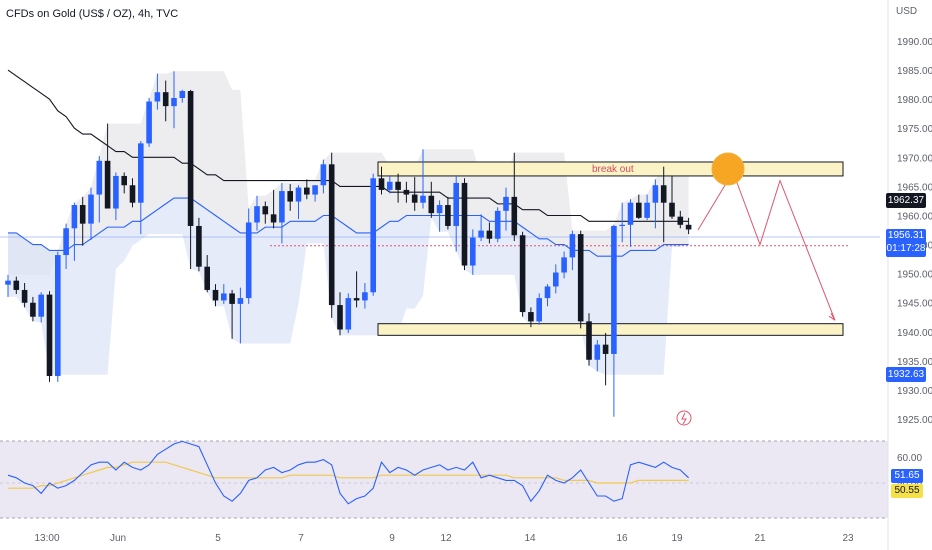 Image resolution: width=932 pixels, height=550 pixels. Describe the element at coordinates (610, 329) in the screenshot. I see `zone-box` at that location.